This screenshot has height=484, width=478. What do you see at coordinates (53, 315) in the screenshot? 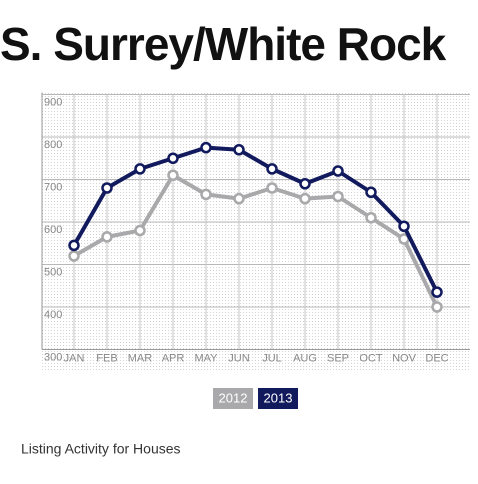
I see `y-tick-label: 400` at bounding box center [53, 315].